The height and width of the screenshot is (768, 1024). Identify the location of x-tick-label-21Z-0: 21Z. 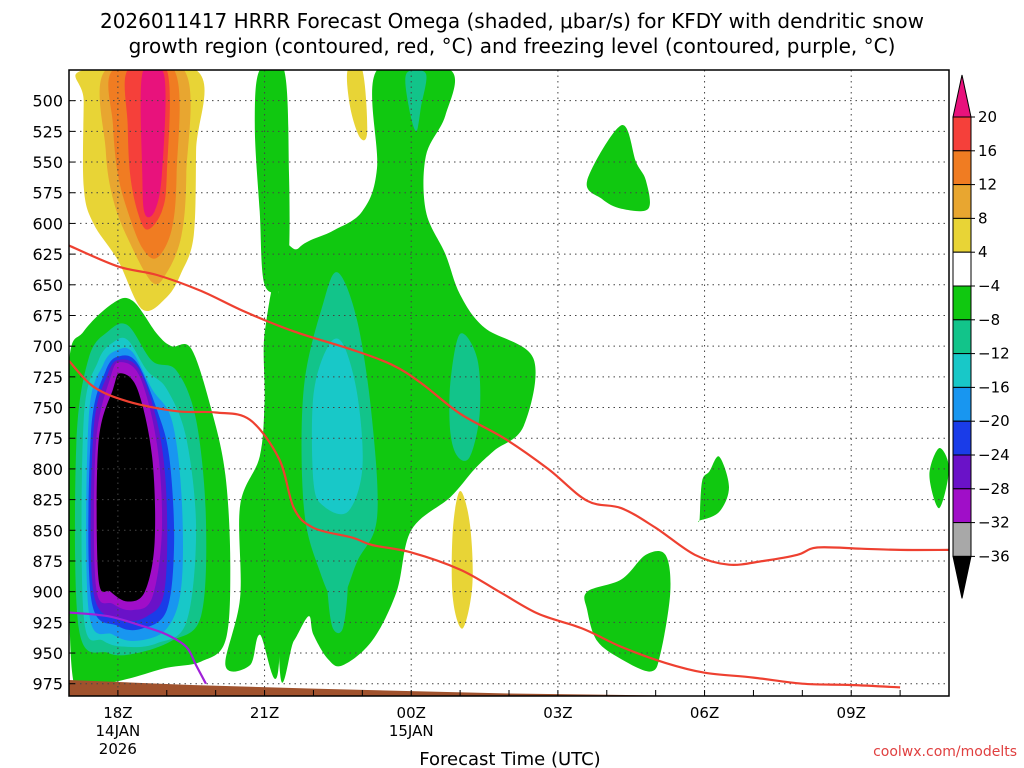
(264, 713).